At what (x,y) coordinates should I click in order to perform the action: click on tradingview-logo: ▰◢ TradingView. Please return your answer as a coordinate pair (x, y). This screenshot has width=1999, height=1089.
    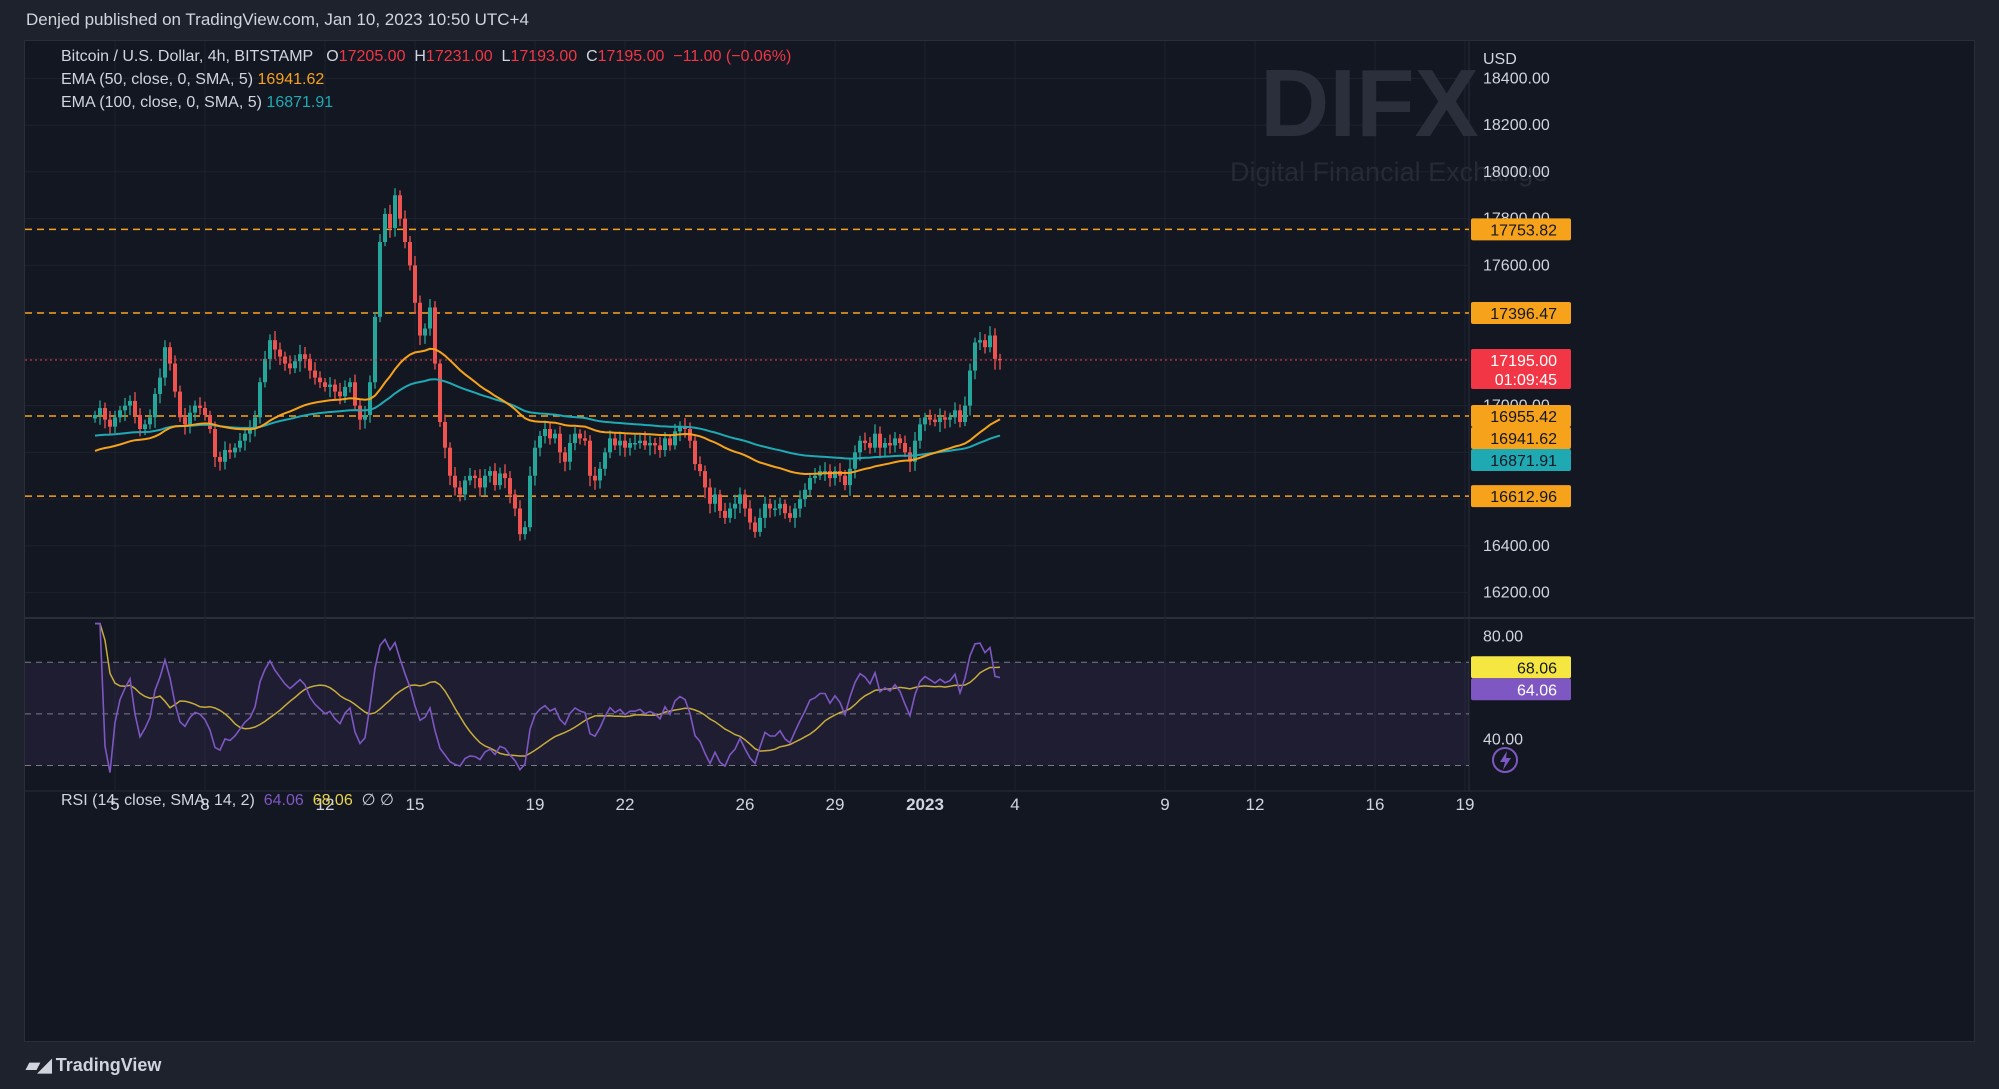
    Looking at the image, I should click on (94, 1065).